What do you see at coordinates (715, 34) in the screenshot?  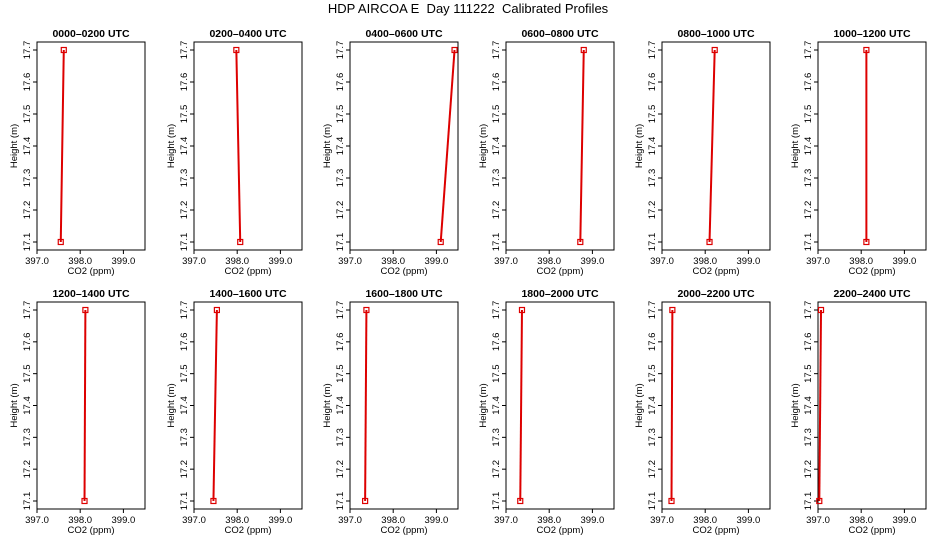 I see `panel-title: 0800–1000 UTC` at bounding box center [715, 34].